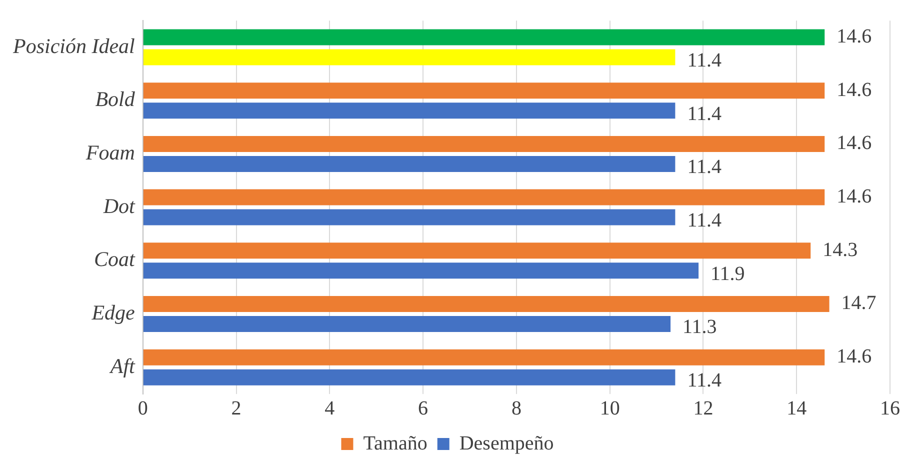  What do you see at coordinates (840, 249) in the screenshot?
I see `data-label: 14.3` at bounding box center [840, 249].